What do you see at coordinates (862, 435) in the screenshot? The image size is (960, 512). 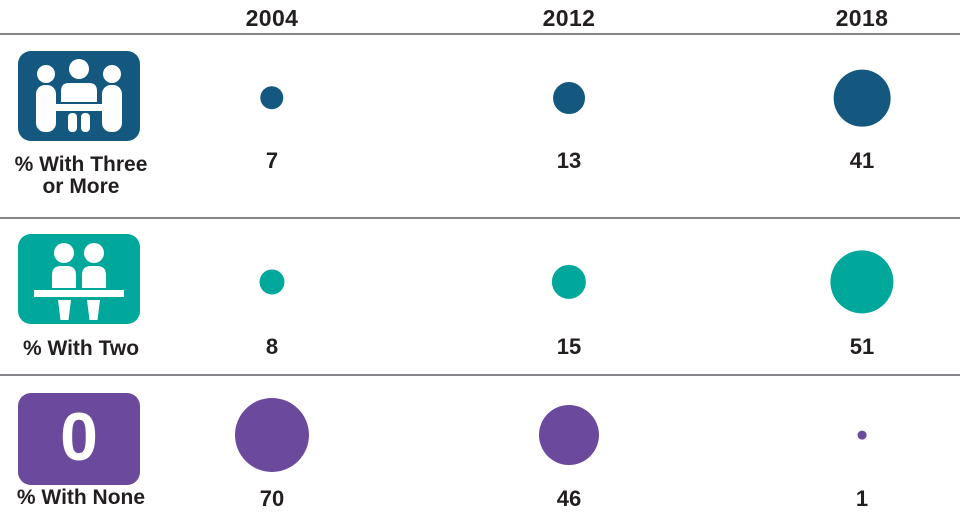 I see `bubble-none-2018` at bounding box center [862, 435].